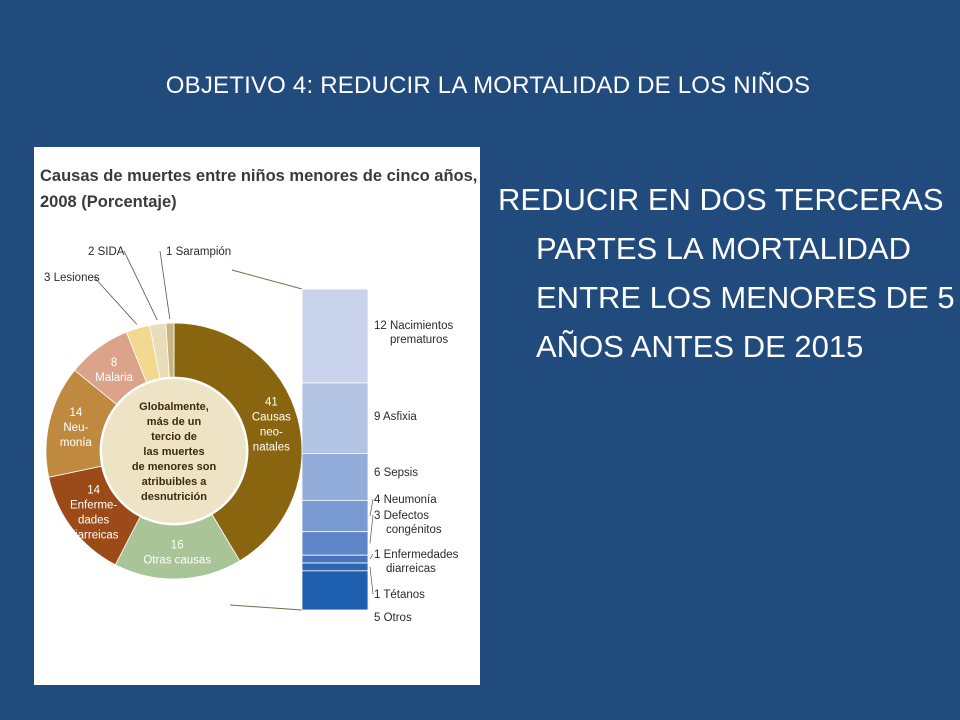 The image size is (960, 720). What do you see at coordinates (419, 340) in the screenshot?
I see `bar-label-1-line-2: prematuros` at bounding box center [419, 340].